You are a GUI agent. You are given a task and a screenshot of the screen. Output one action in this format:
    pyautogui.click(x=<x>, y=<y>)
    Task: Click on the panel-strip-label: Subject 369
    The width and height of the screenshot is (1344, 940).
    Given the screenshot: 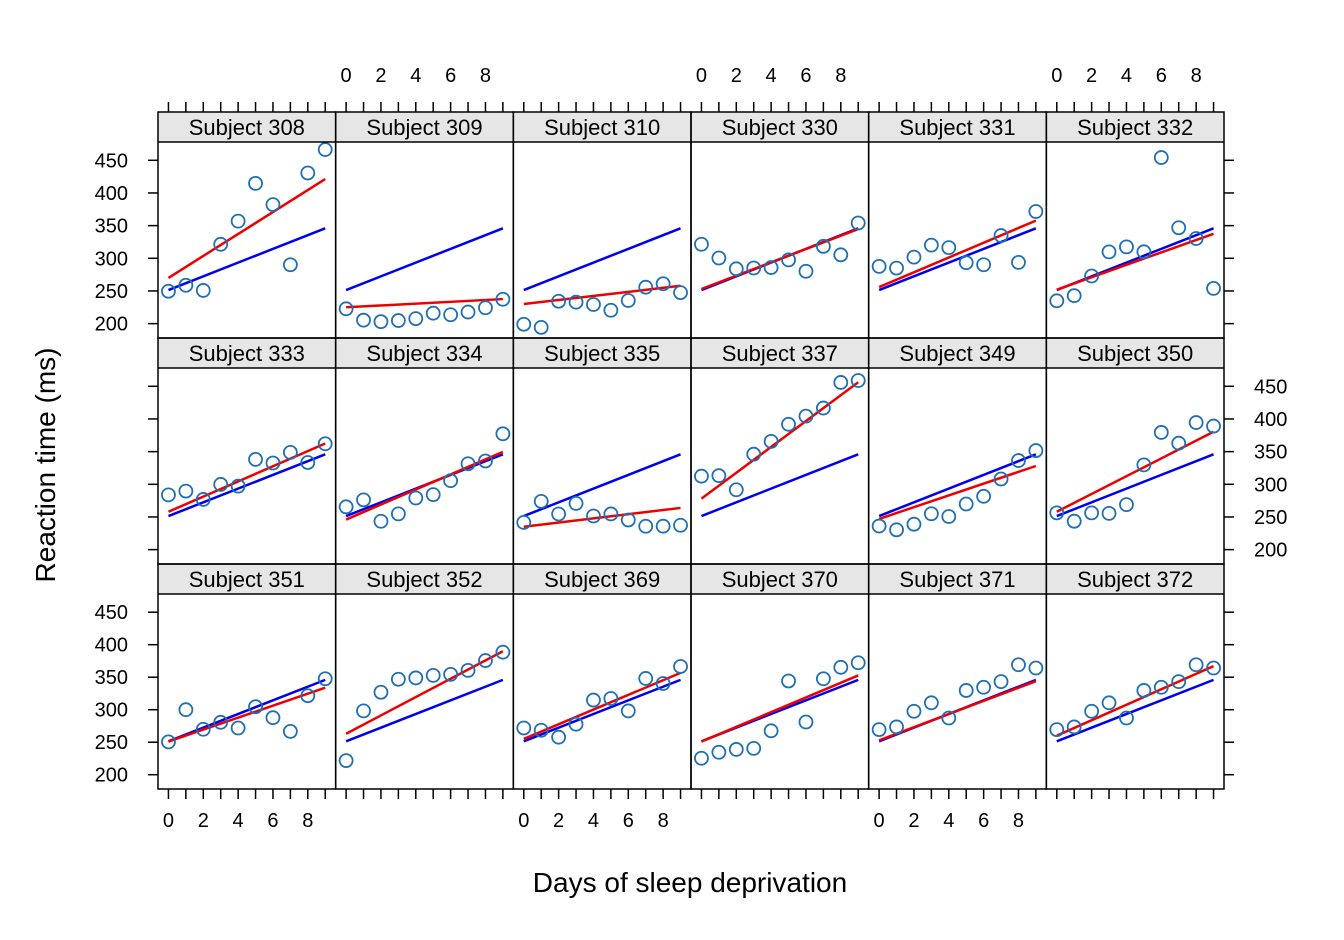 What is the action you would take?
    pyautogui.click(x=602, y=579)
    